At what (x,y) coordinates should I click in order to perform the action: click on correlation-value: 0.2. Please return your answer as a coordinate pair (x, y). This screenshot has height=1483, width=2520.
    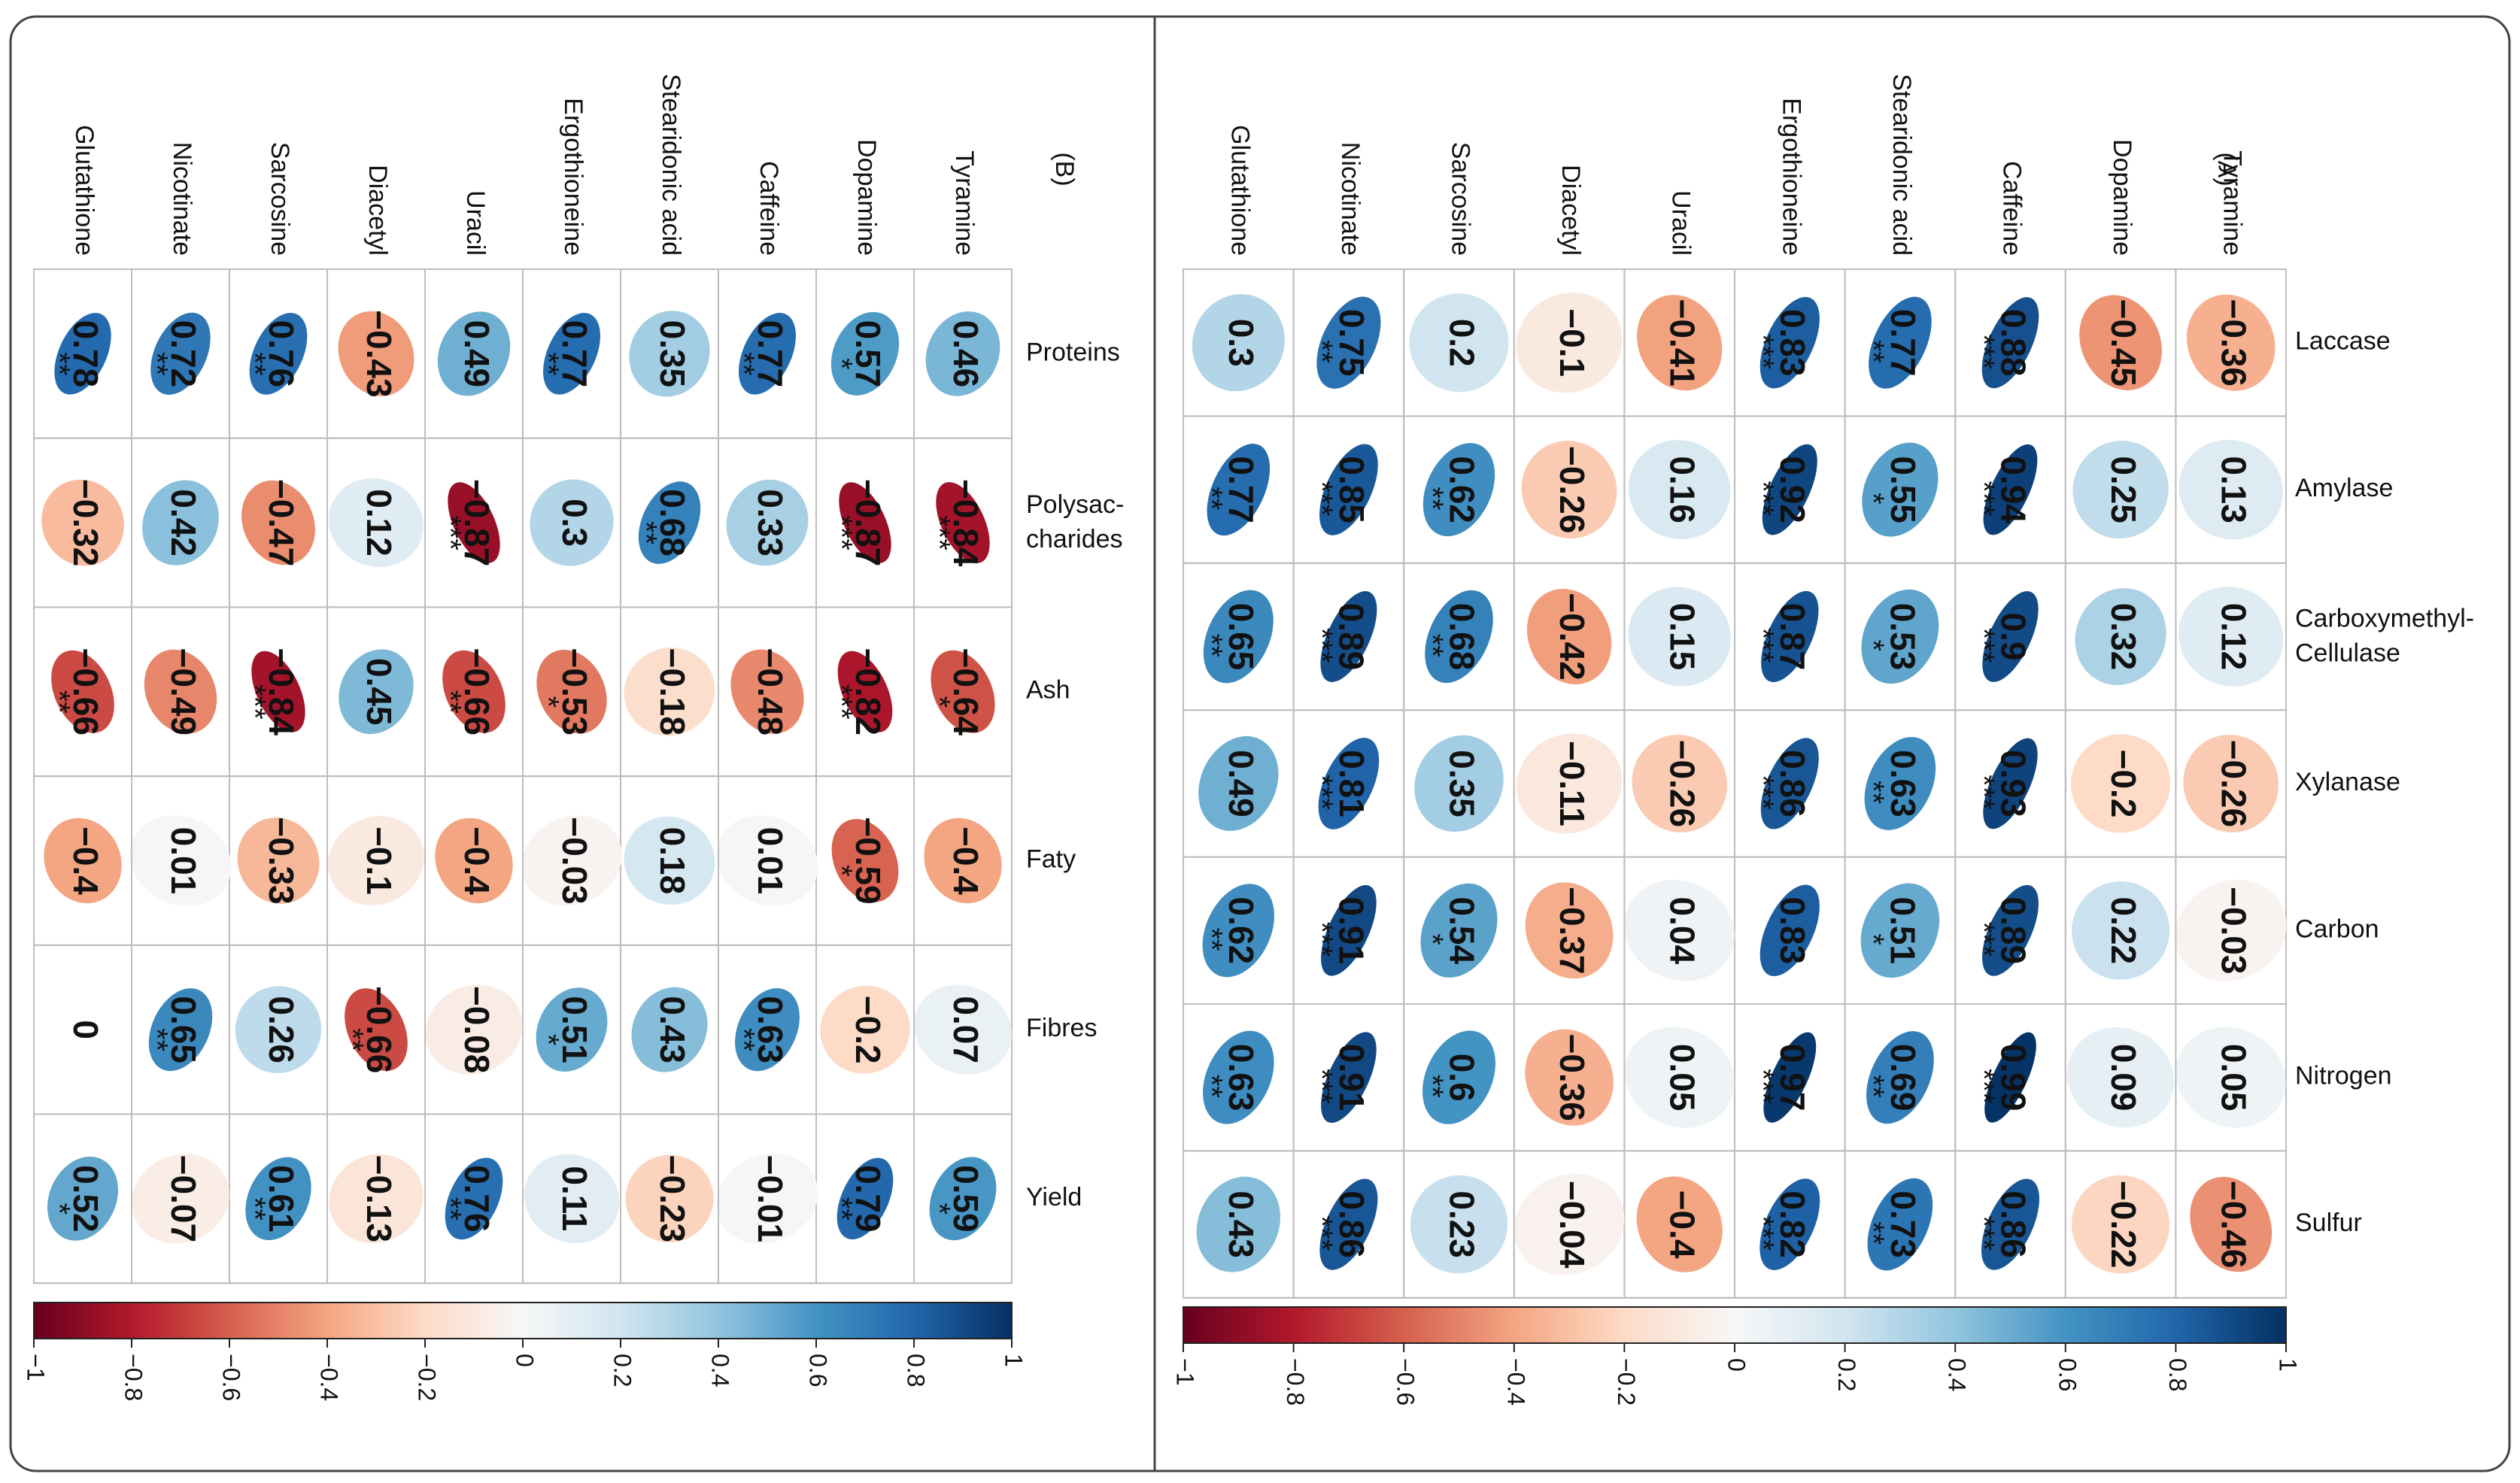
    Looking at the image, I should click on (1461, 343).